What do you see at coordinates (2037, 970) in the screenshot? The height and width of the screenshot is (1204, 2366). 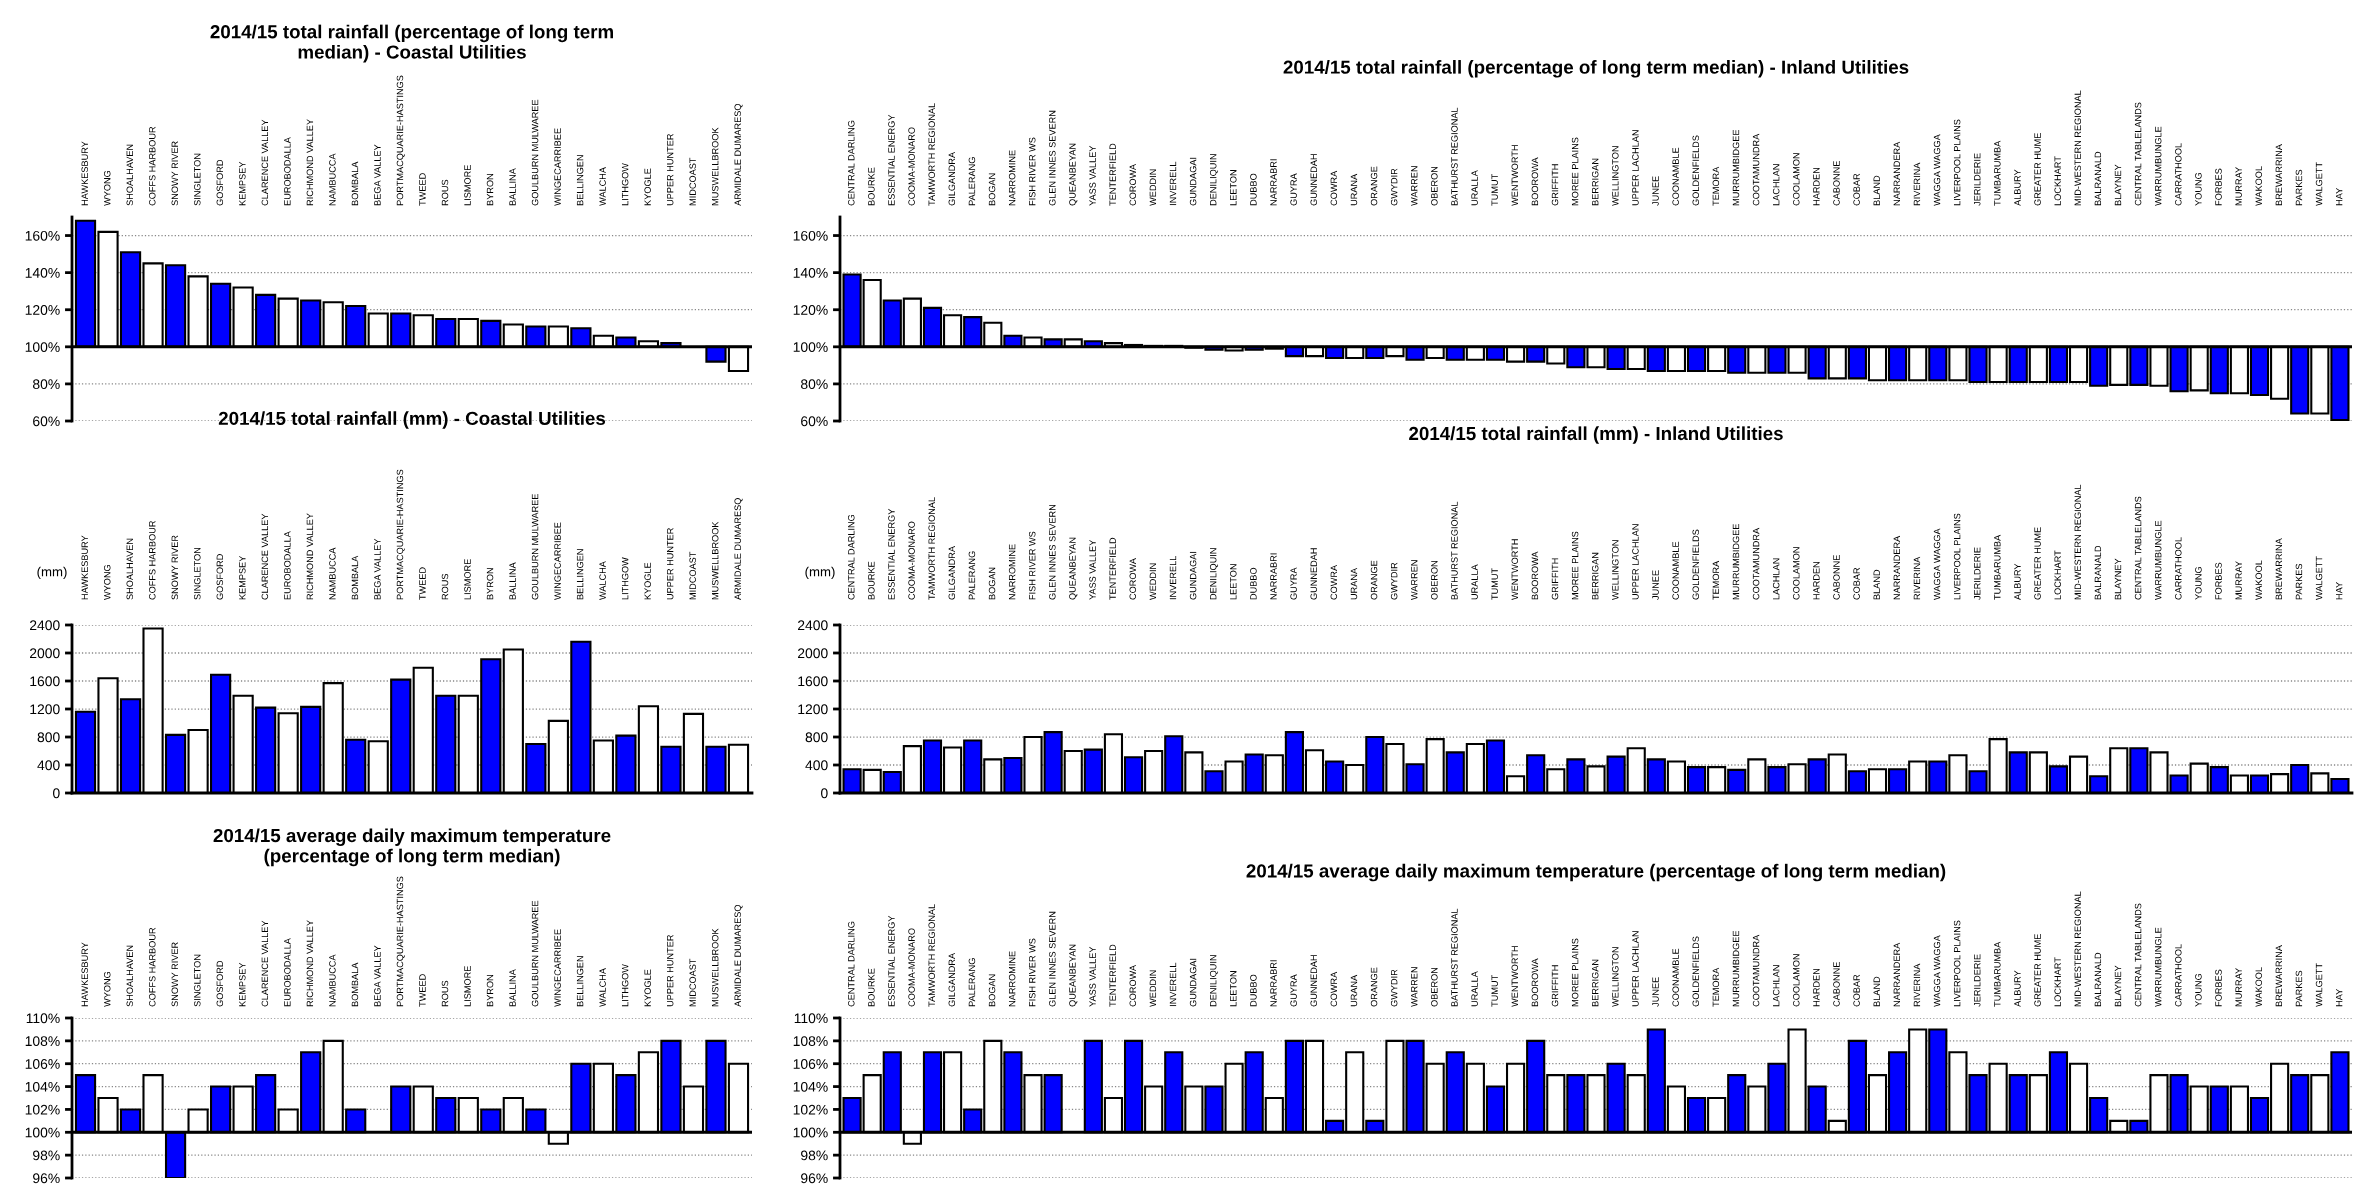 I see `x-tick-label: GREATER HUME` at bounding box center [2037, 970].